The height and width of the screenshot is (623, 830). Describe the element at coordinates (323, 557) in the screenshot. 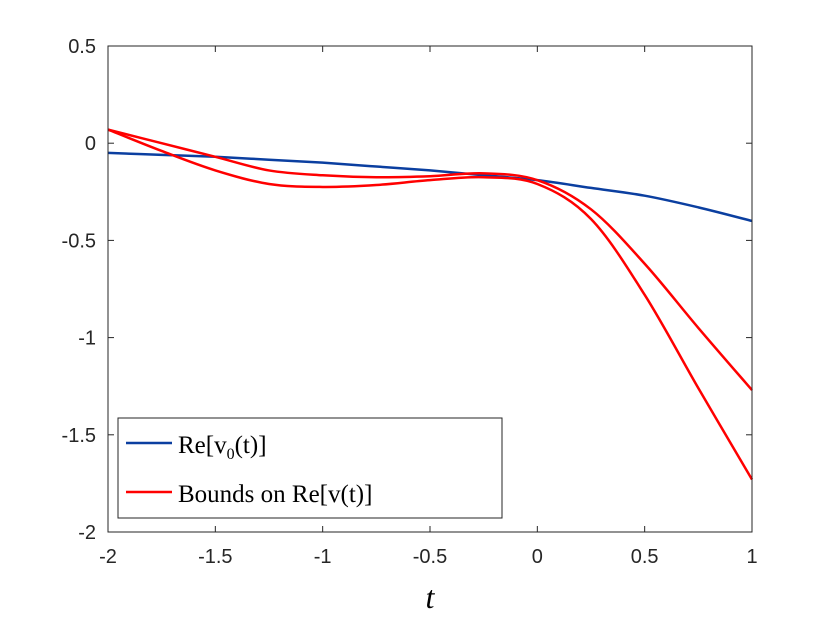

I see `x-tick-label: -1` at that location.